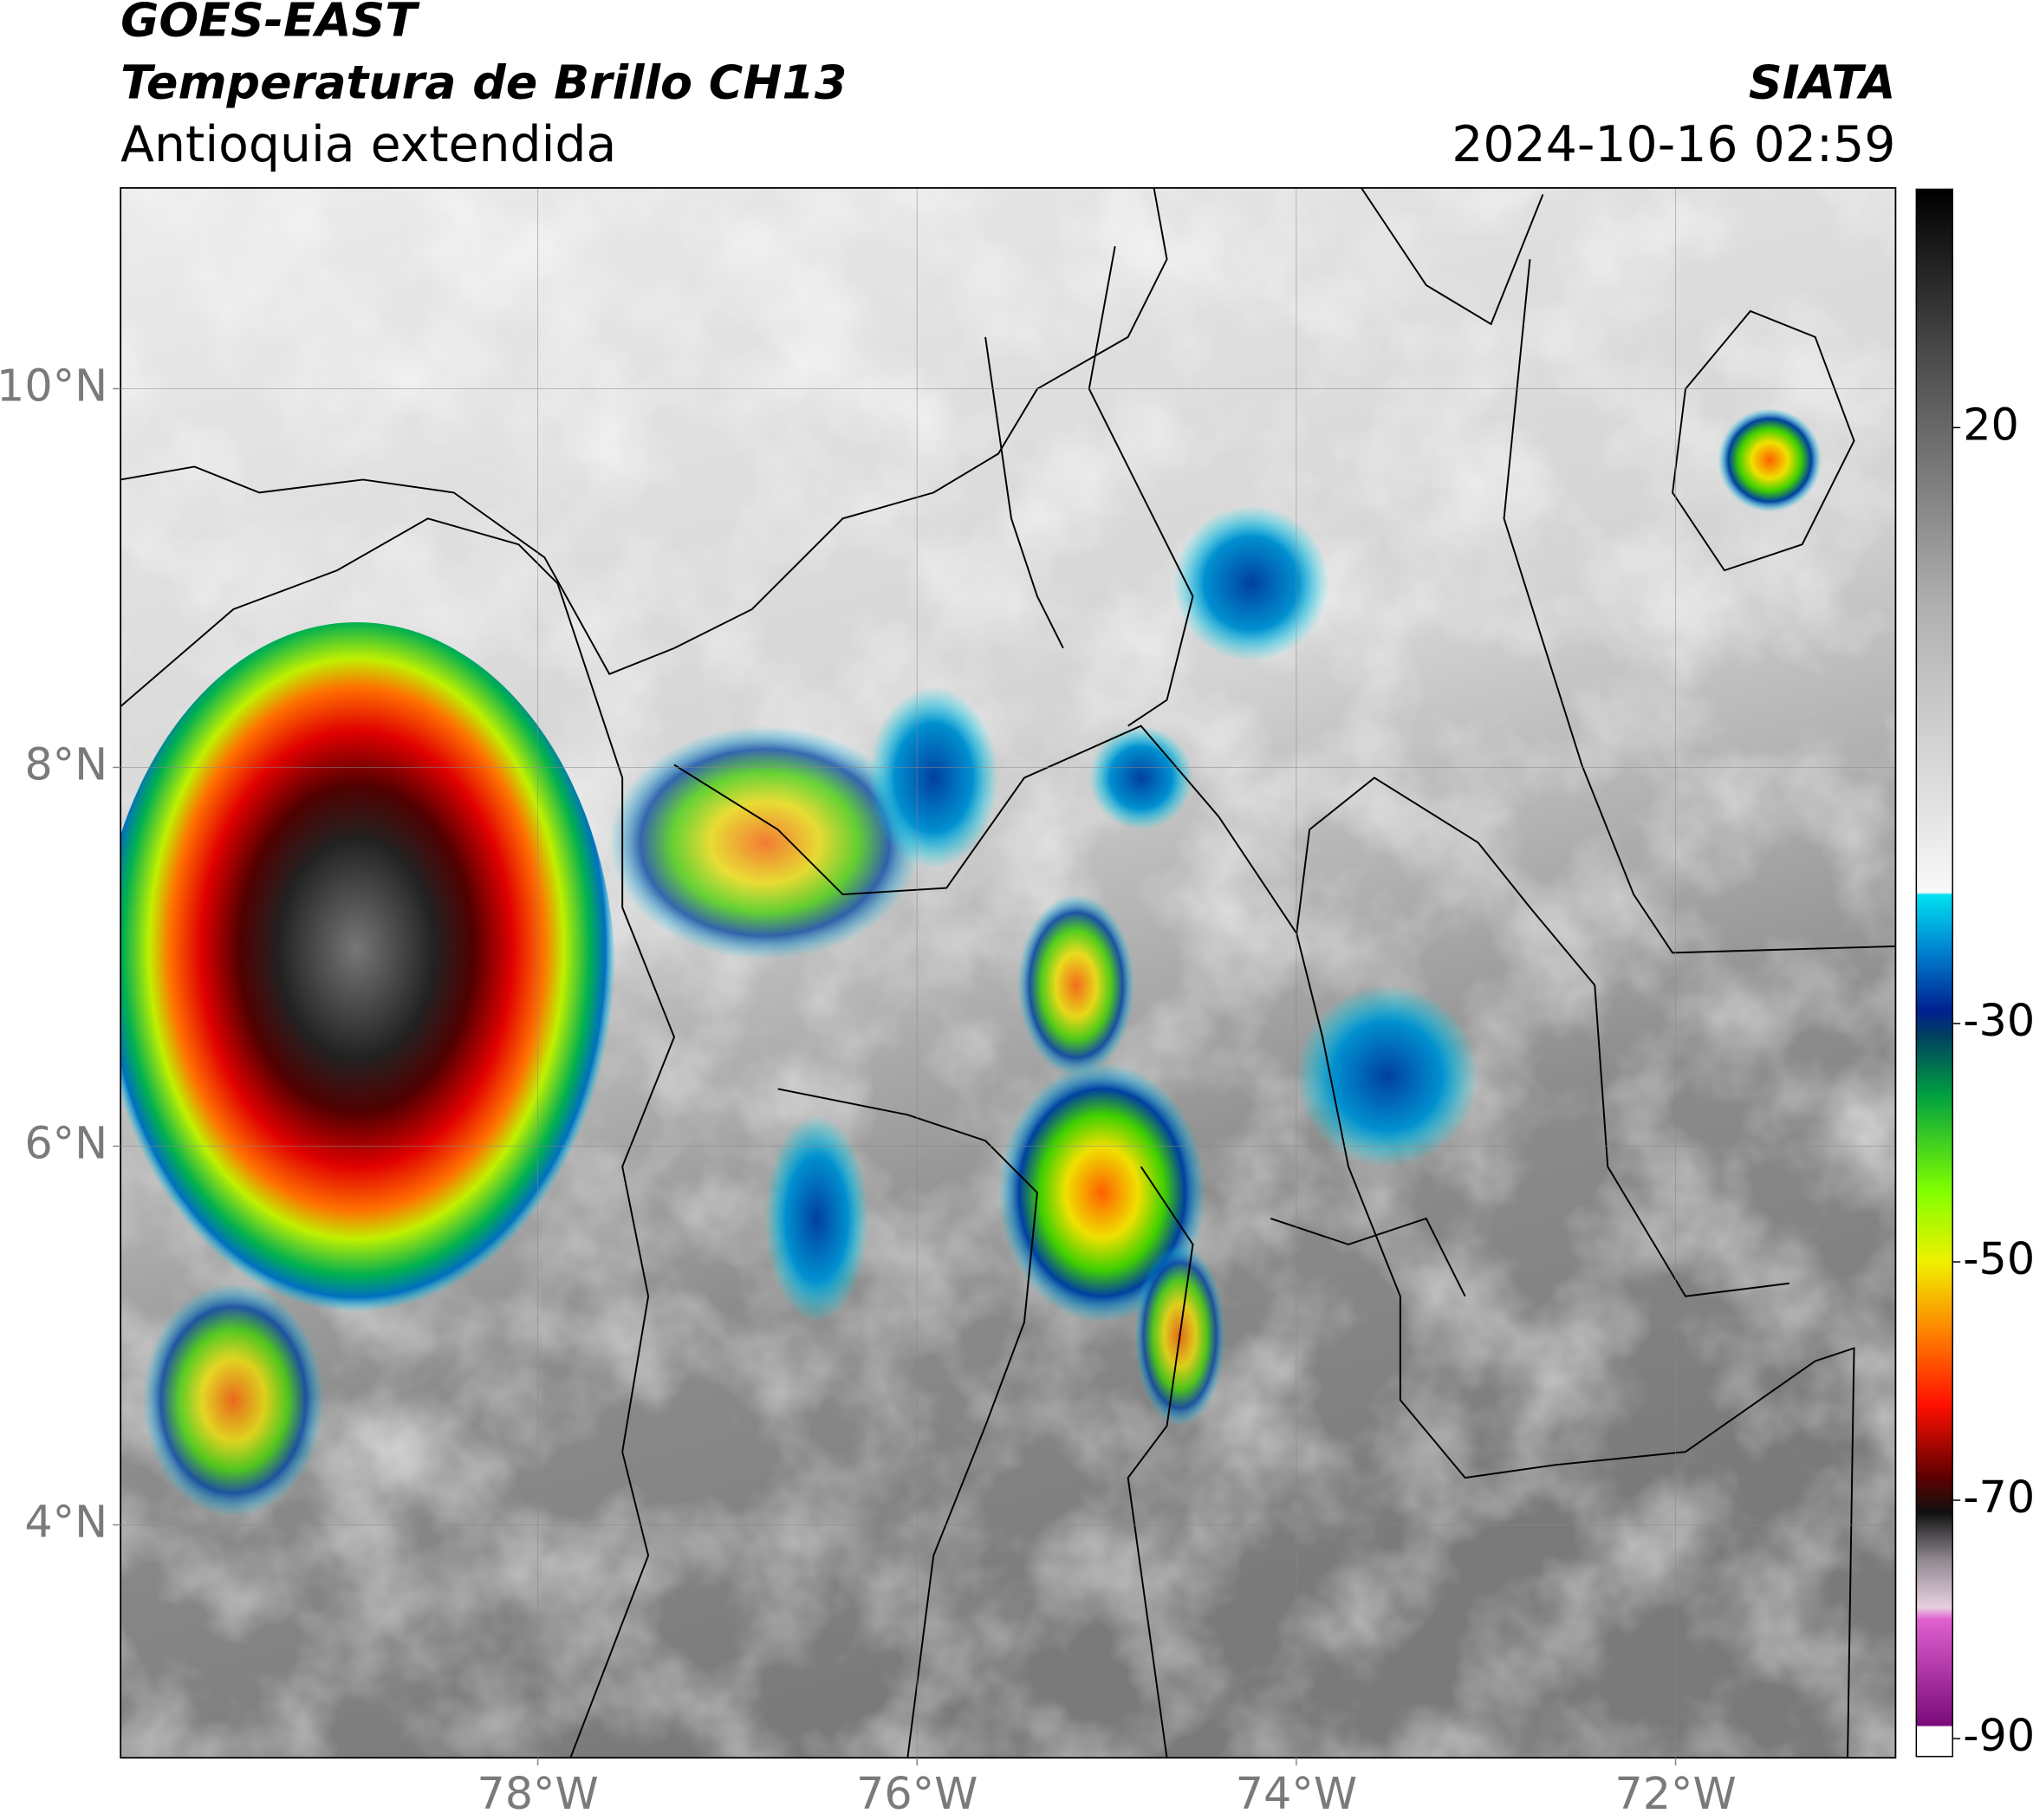 The width and height of the screenshot is (2033, 1820). I want to click on x-tick-label: 74°W, so click(1296, 1793).